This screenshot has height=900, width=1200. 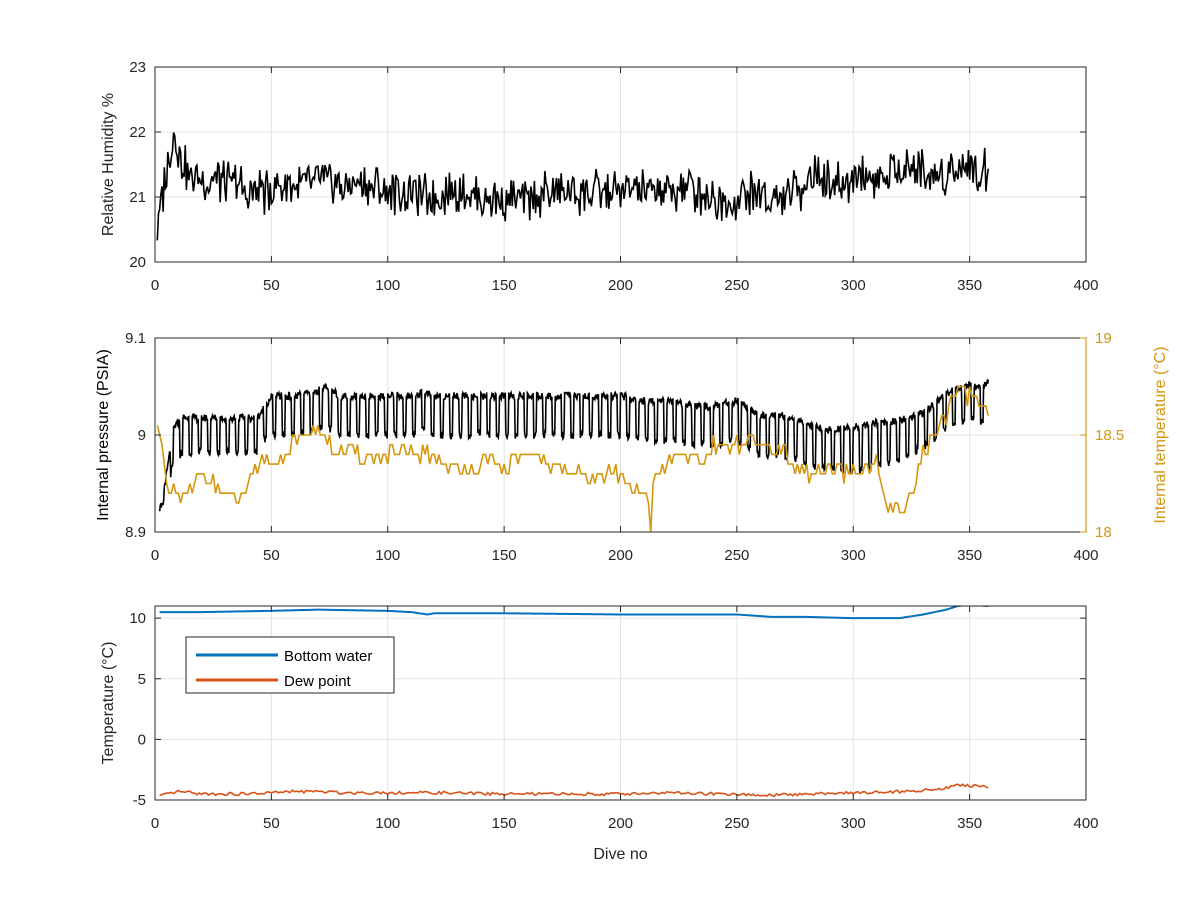 What do you see at coordinates (318, 681) in the screenshot?
I see `legend-entry: Dew point` at bounding box center [318, 681].